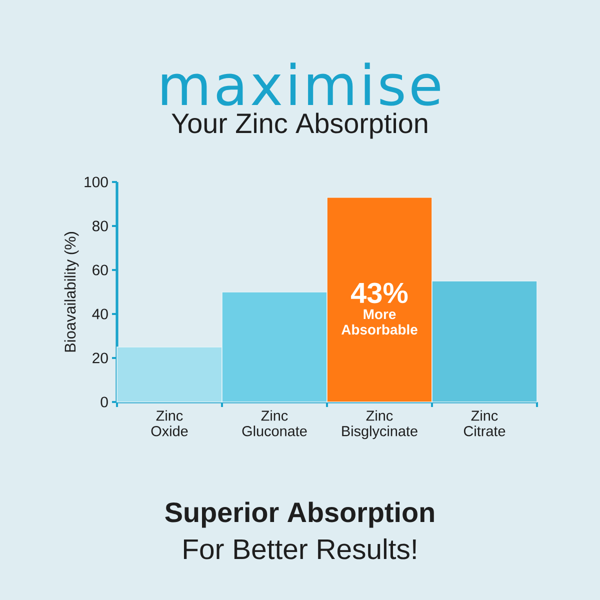 The height and width of the screenshot is (600, 600). Describe the element at coordinates (100, 270) in the screenshot. I see `y-tick-label: 60` at that location.